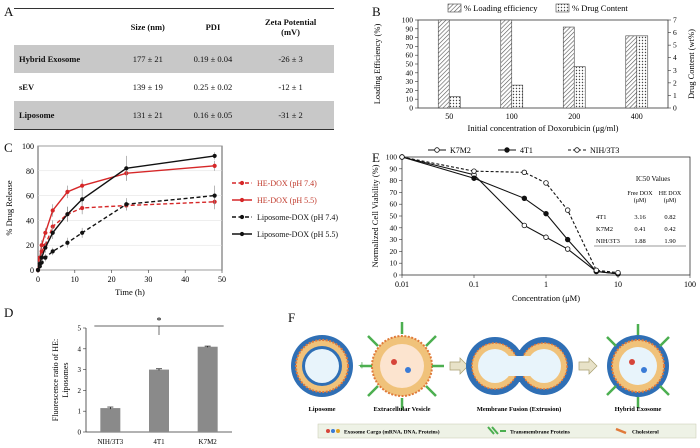 The width and height of the screenshot is (700, 448). I want to click on table-cell: -12 ± 1, so click(290, 87).